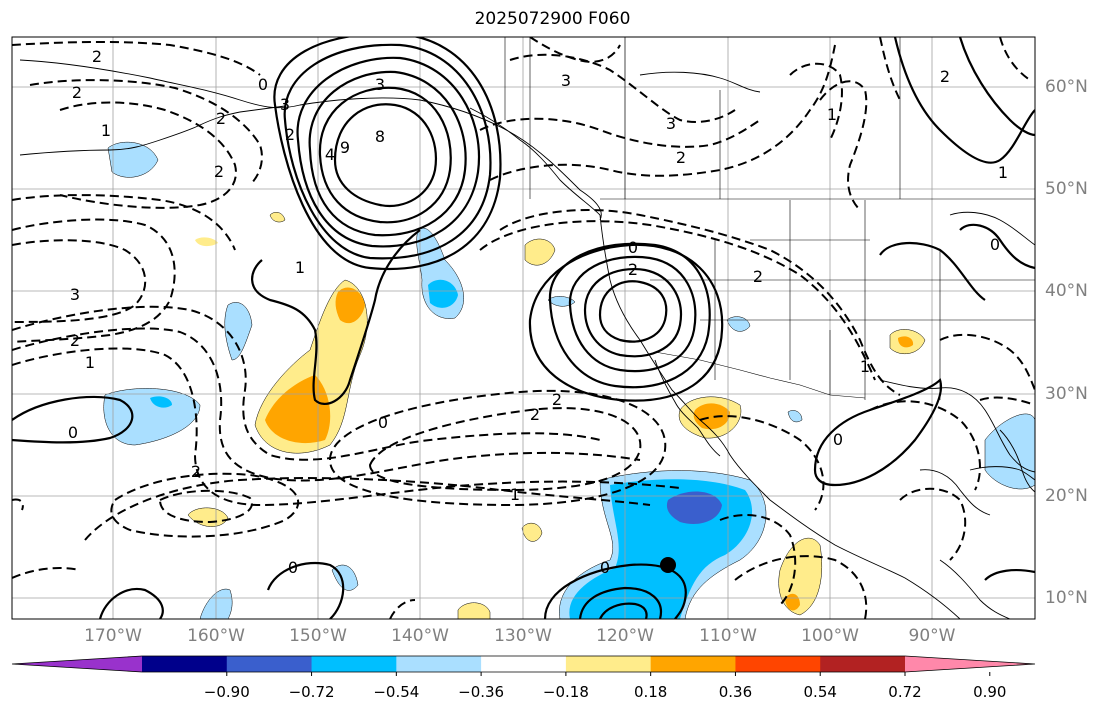  What do you see at coordinates (380, 136) in the screenshot?
I see `contour-label: 8` at bounding box center [380, 136].